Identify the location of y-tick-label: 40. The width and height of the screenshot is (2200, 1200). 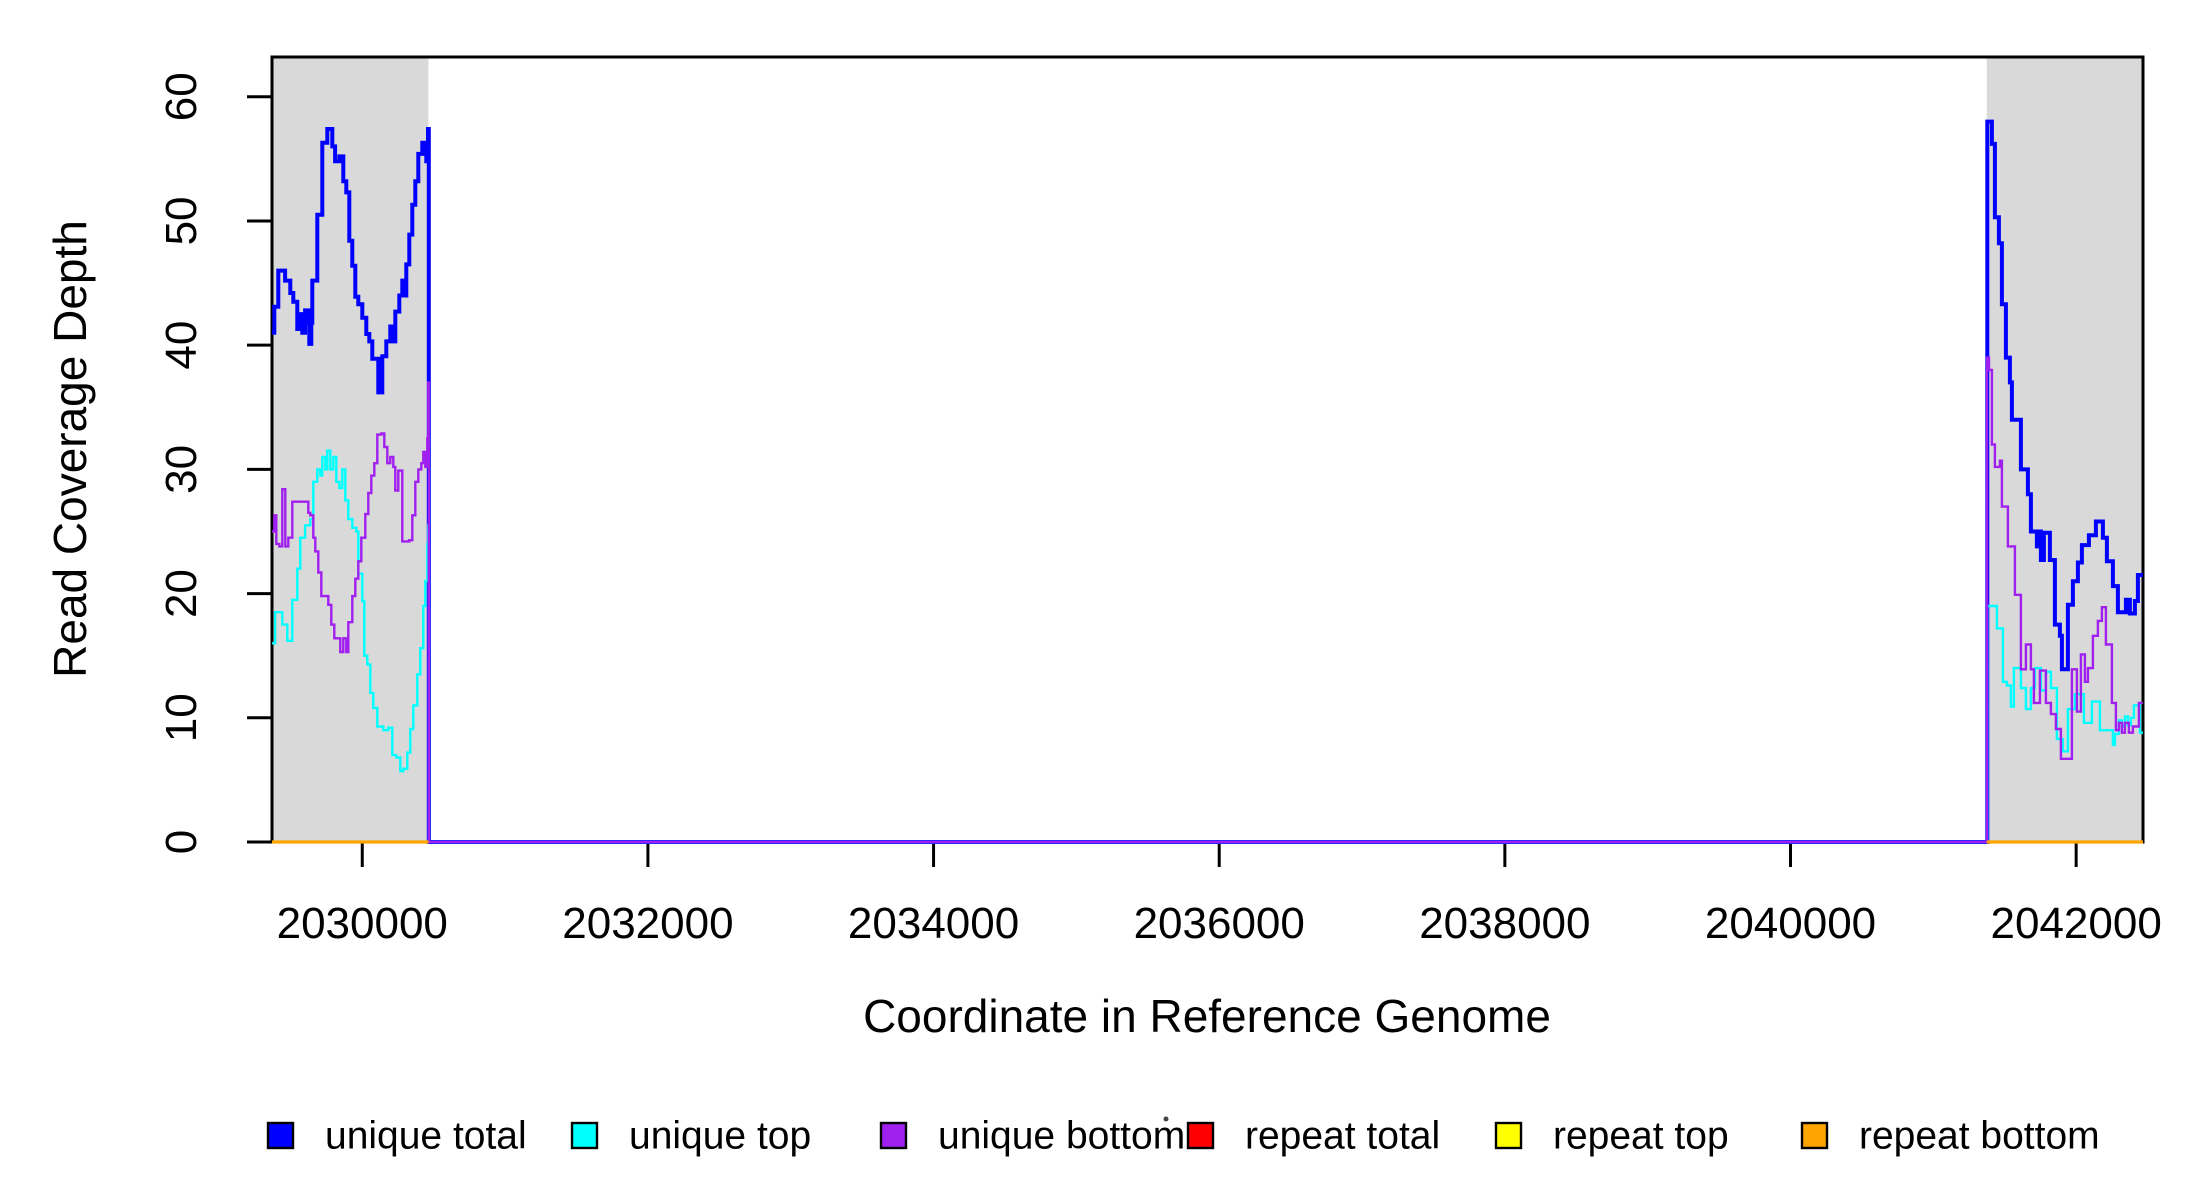
(181, 345).